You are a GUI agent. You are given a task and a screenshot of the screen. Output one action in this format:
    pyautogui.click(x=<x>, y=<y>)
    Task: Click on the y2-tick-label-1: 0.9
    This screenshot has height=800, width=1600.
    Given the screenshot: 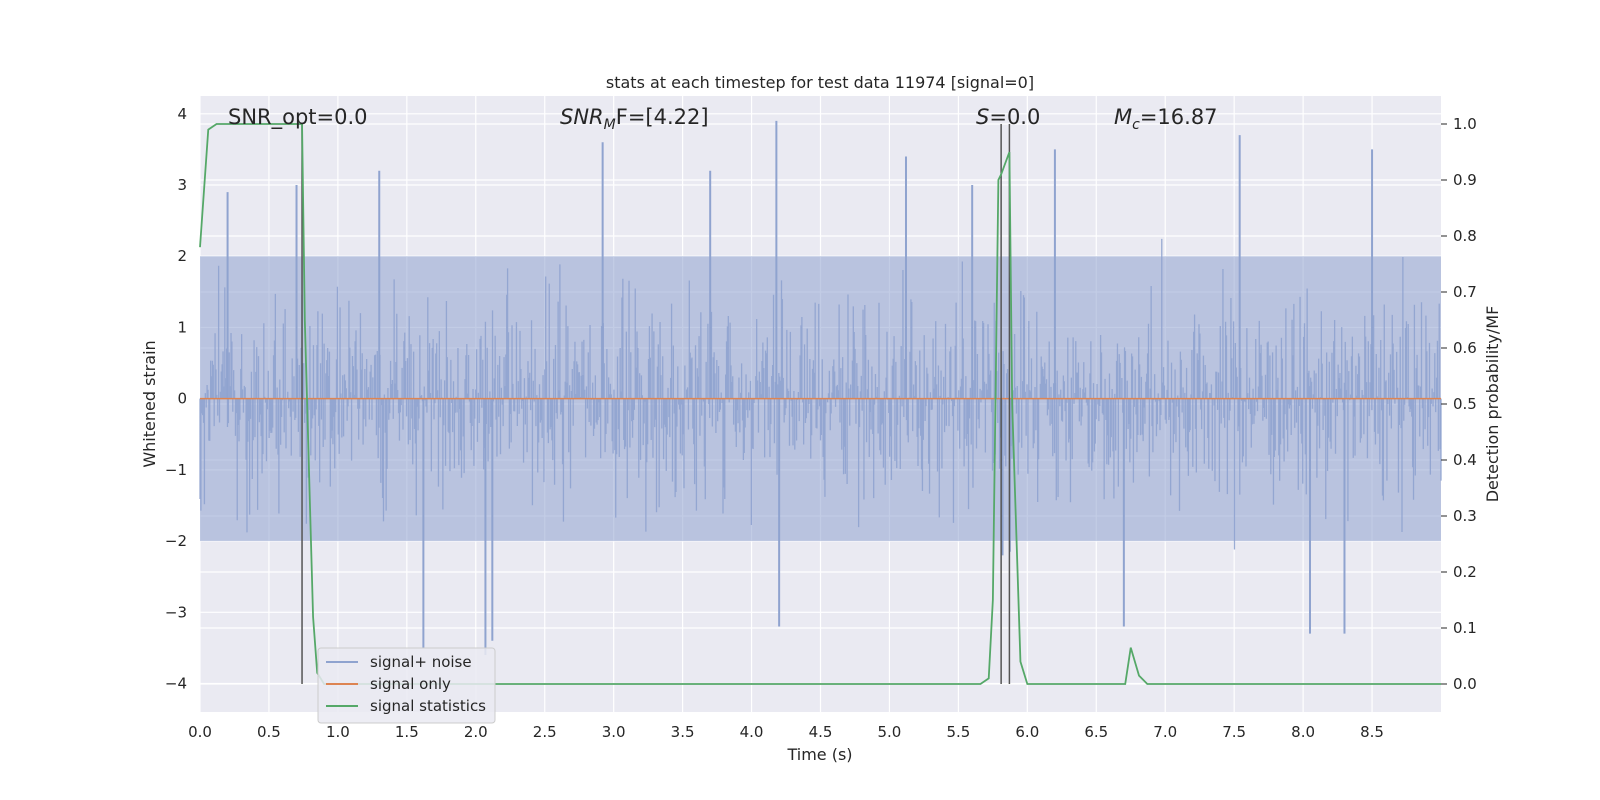 What is the action you would take?
    pyautogui.click(x=1465, y=180)
    